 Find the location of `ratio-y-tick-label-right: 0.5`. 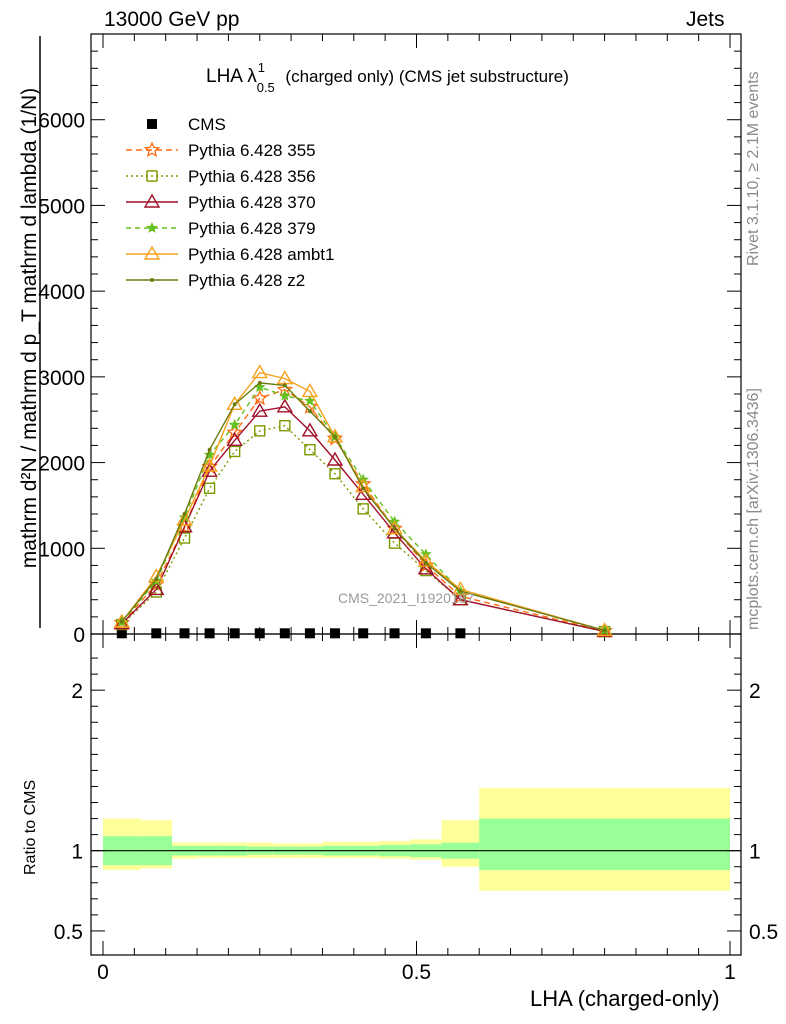

ratio-y-tick-label-right: 0.5 is located at coordinates (763, 932).